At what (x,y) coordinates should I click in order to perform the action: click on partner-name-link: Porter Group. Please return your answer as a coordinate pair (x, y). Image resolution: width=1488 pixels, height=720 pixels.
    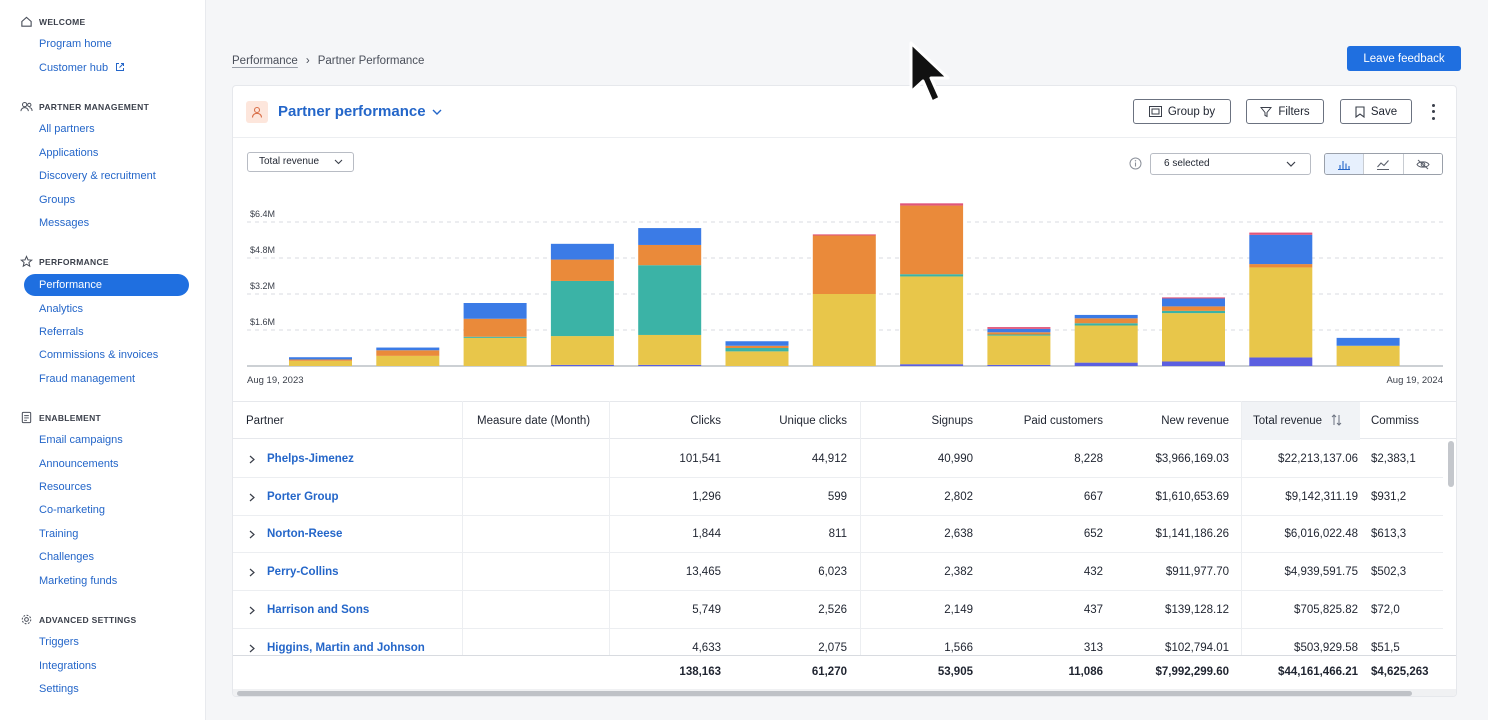
    Looking at the image, I should click on (303, 496).